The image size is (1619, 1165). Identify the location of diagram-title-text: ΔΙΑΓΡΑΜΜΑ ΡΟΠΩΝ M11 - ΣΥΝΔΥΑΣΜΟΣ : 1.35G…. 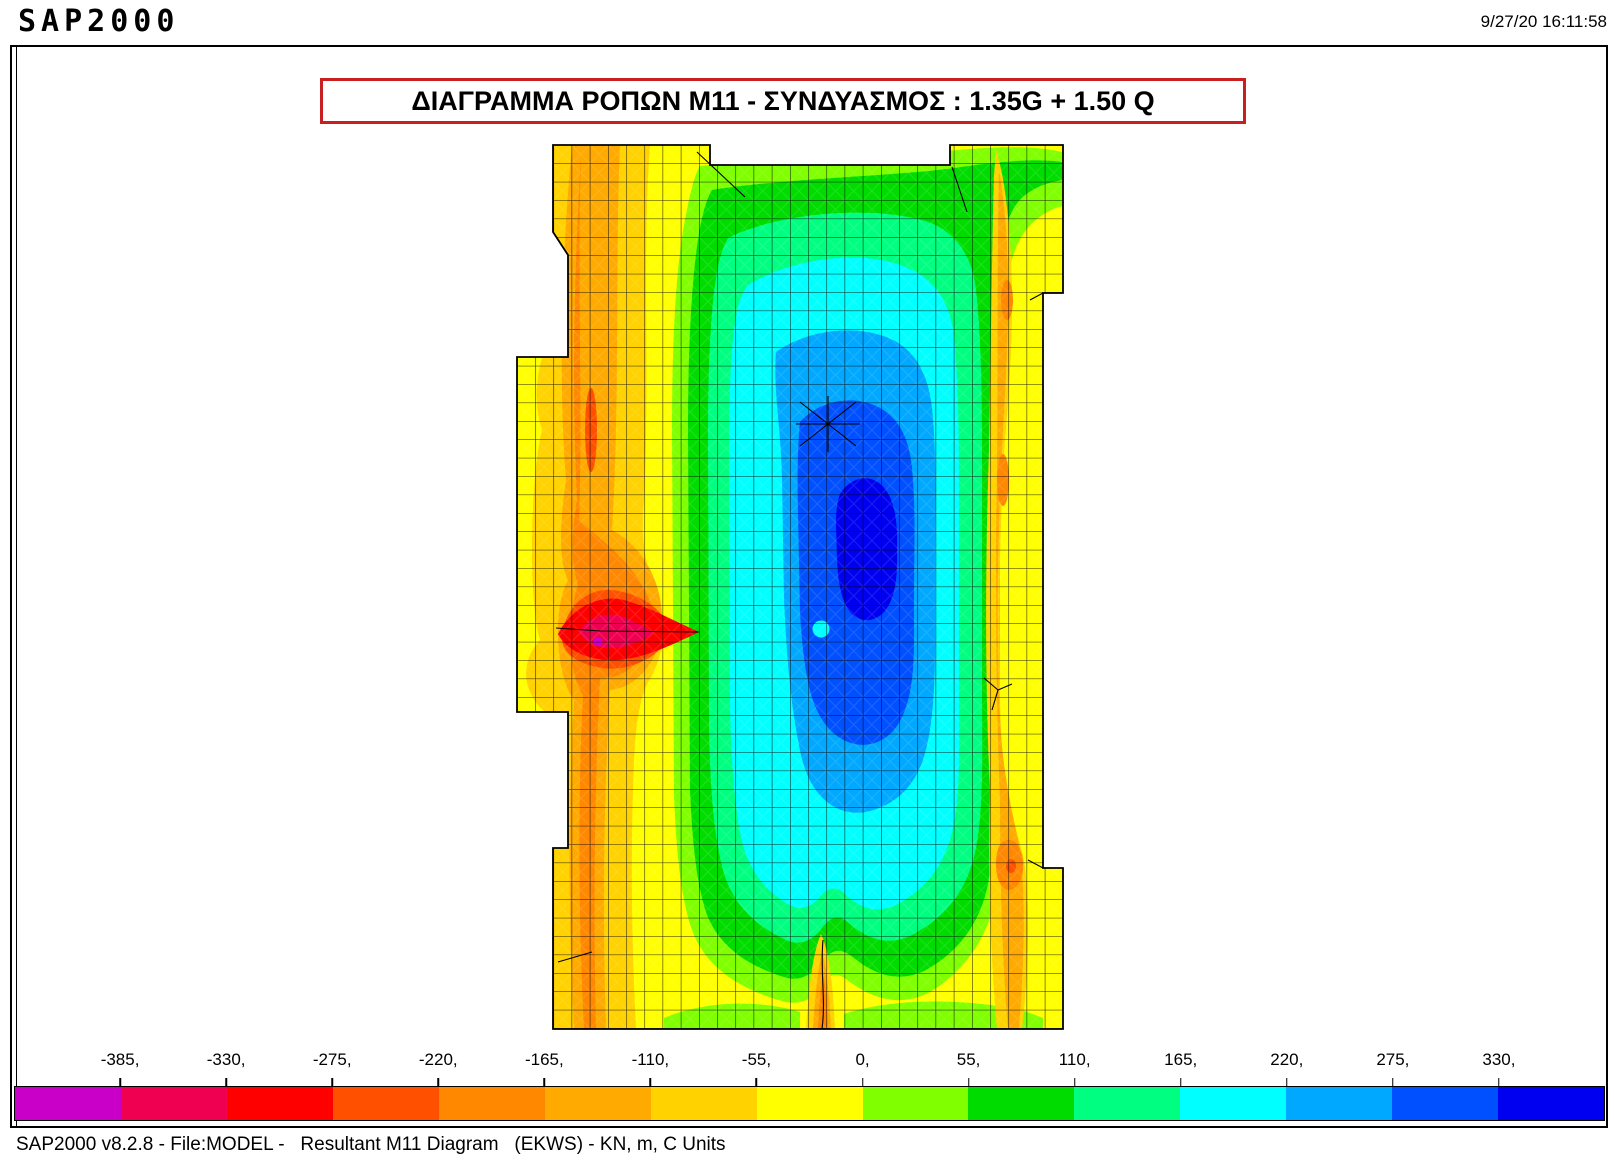
(783, 100).